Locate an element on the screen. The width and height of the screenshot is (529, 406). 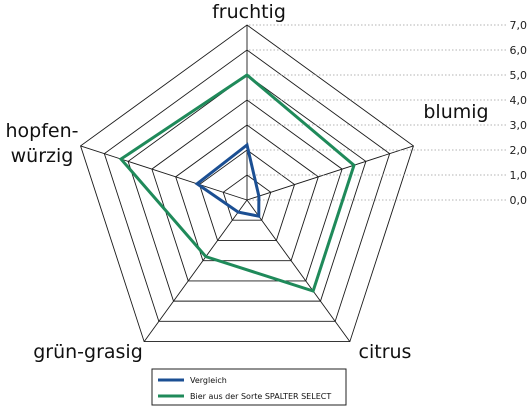
tick-label-1: 1,0 is located at coordinates (519, 175).